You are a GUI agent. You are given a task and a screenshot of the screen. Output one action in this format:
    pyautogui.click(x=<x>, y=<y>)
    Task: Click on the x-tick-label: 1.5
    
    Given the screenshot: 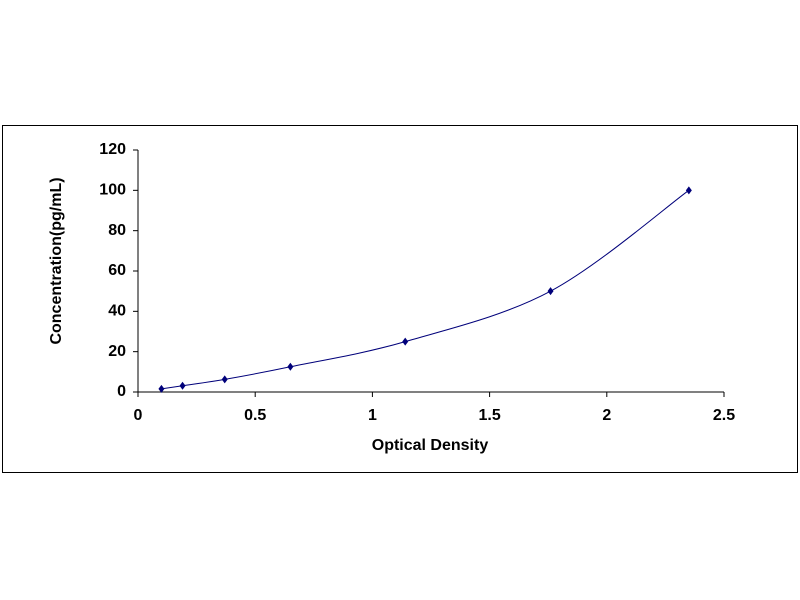 What is the action you would take?
    pyautogui.click(x=489, y=415)
    